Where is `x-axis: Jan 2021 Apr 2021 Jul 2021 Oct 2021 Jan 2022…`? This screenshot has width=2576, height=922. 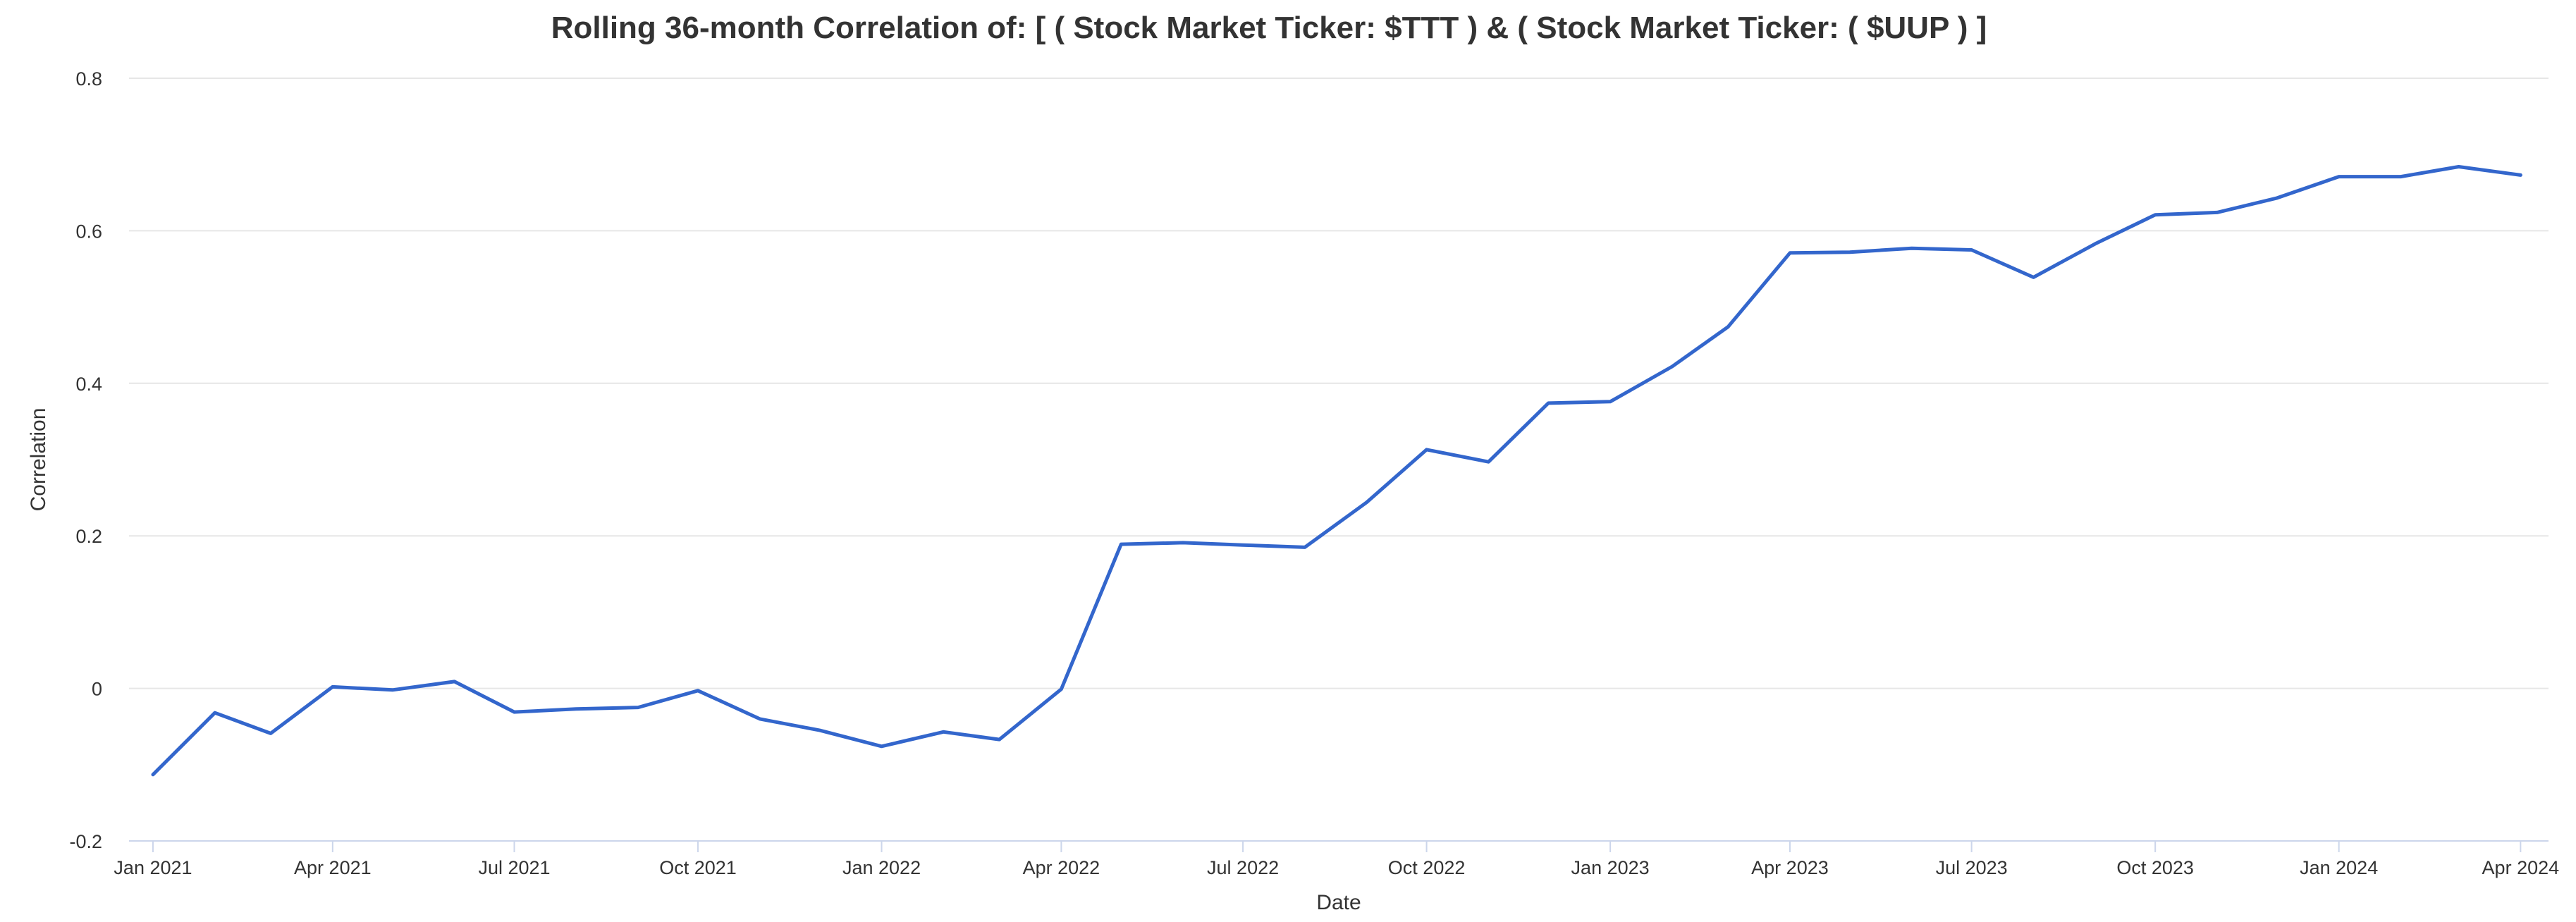
x-axis: Jan 2021 Apr 2021 Jul 2021 Oct 2021 Jan 2022… is located at coordinates (1337, 859).